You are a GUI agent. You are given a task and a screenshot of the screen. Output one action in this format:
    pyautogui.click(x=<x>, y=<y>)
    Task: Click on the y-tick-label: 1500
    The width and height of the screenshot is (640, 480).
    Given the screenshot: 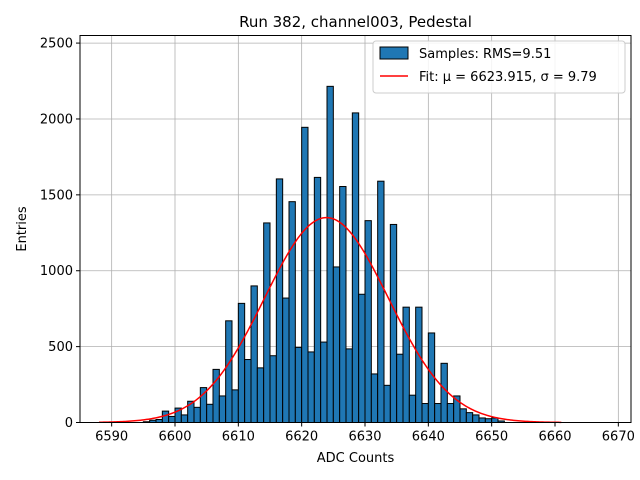 What is the action you would take?
    pyautogui.click(x=56, y=195)
    